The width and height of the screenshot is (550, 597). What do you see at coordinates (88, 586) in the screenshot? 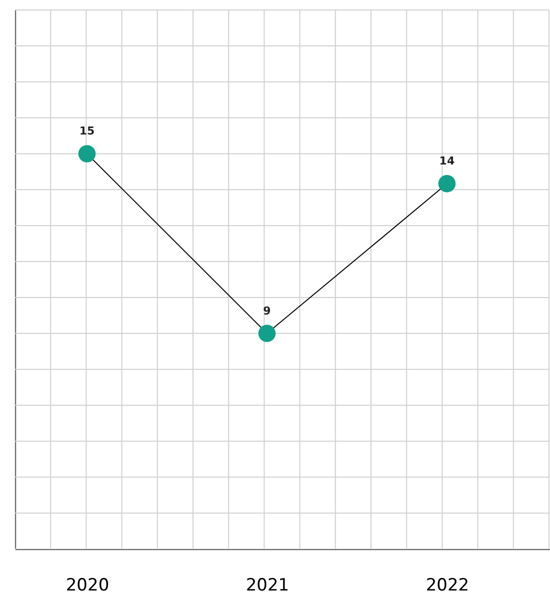
I see `x-tick-label: 2020` at bounding box center [88, 586].